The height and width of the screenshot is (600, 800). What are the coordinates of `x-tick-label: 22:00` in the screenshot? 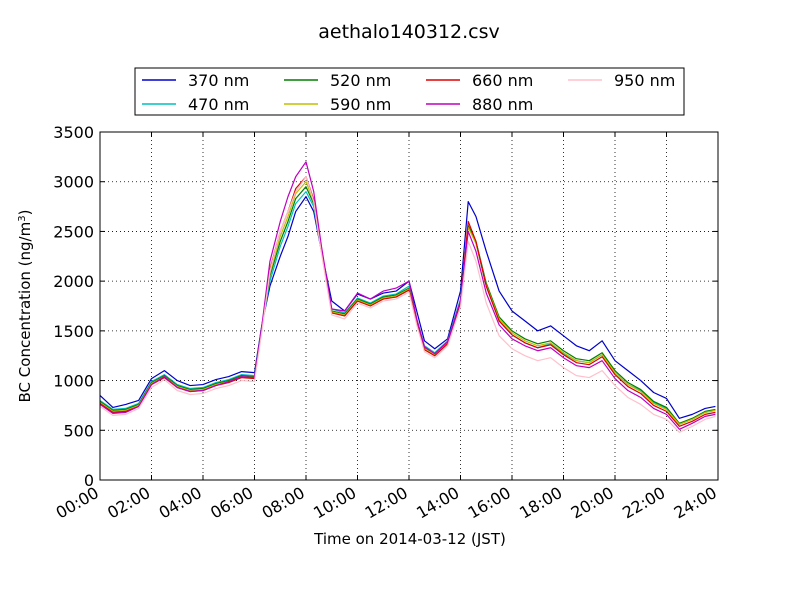 It's located at (643, 503).